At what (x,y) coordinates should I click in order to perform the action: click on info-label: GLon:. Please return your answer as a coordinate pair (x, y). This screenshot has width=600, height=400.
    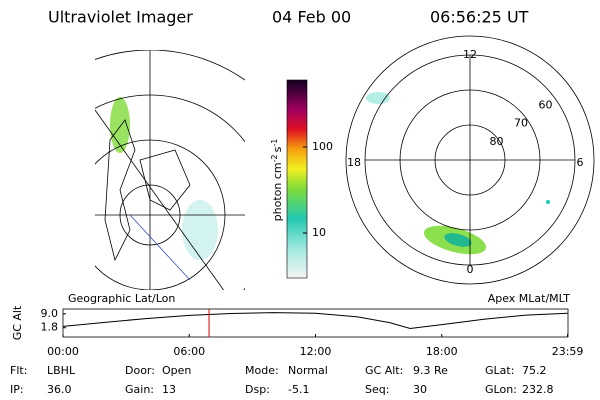
    Looking at the image, I should click on (501, 389).